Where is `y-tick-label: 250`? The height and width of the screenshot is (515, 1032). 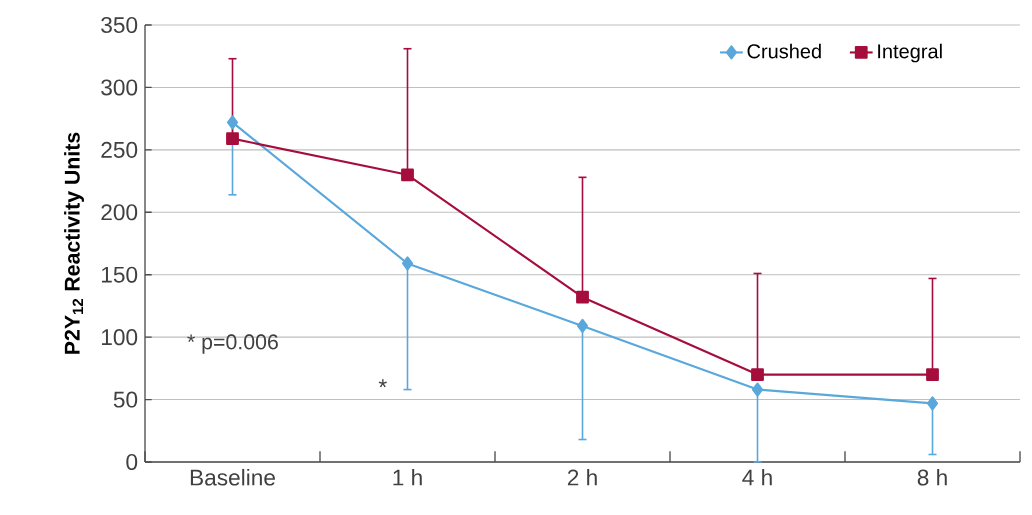
y-tick-label: 250 is located at coordinates (119, 149).